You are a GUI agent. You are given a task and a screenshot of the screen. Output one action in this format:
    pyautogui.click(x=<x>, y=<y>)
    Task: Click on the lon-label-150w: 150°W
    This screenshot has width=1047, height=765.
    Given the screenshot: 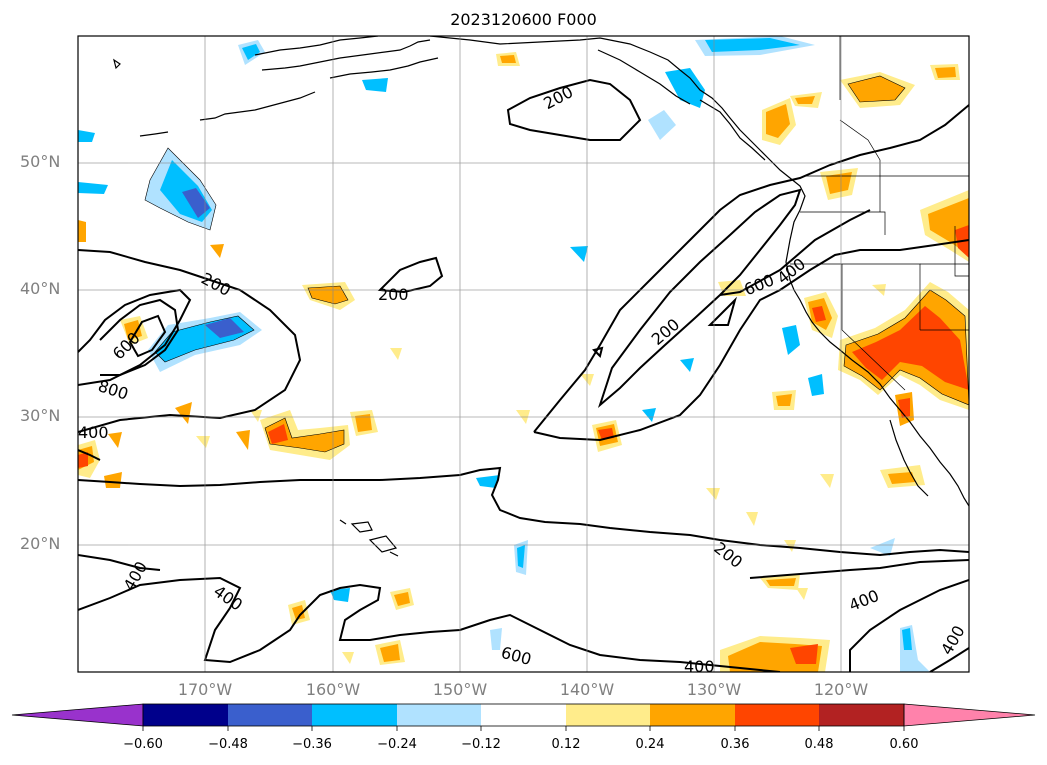 What is the action you would take?
    pyautogui.click(x=460, y=689)
    